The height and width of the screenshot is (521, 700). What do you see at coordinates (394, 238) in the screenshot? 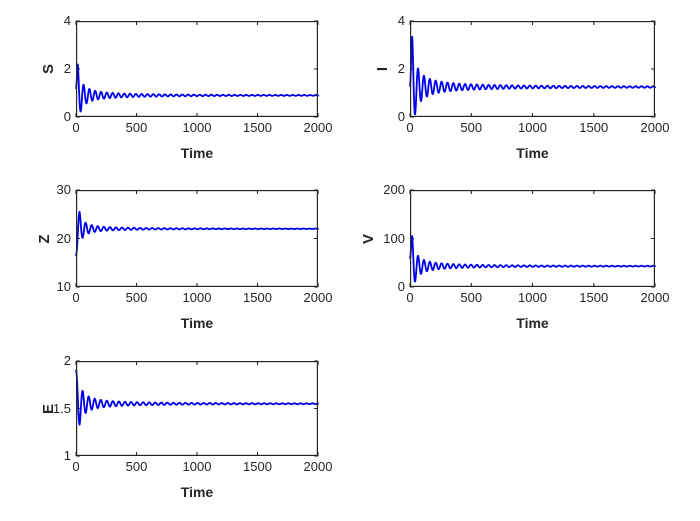
I see `y-tick-label: 100` at bounding box center [394, 238].